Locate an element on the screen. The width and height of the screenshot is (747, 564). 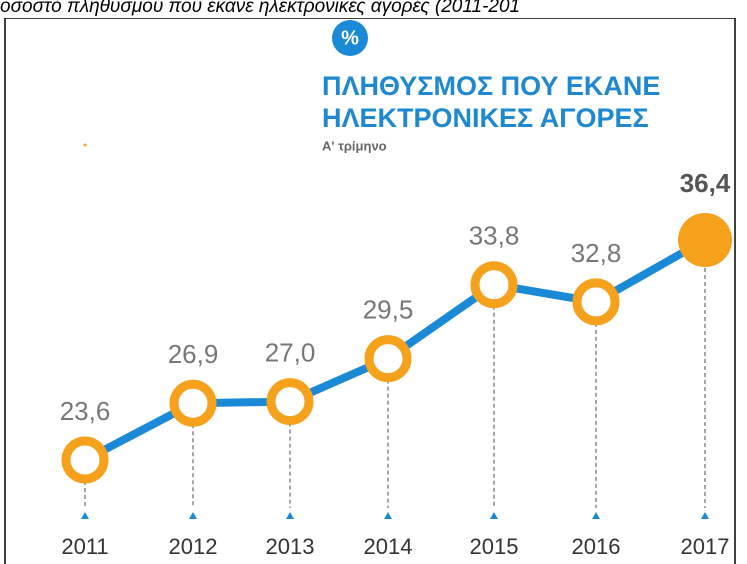
x-tick-label: 2016 is located at coordinates (596, 546).